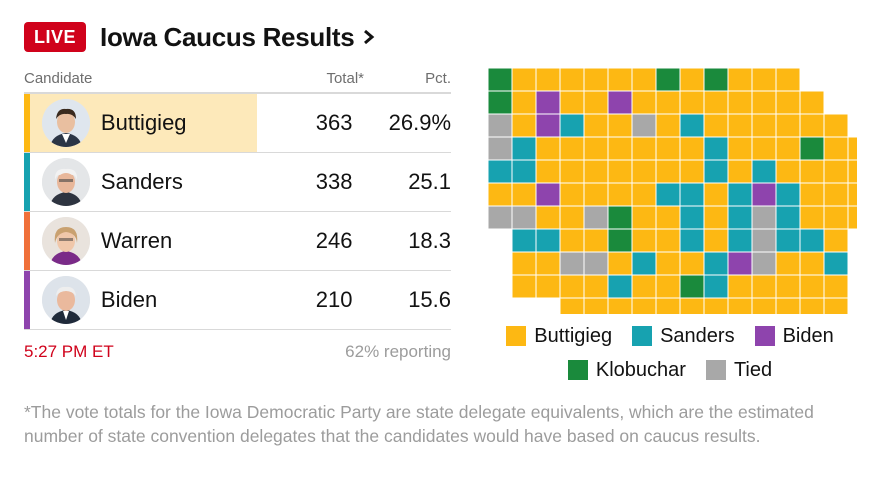 This screenshot has width=886, height=491. I want to click on candidate-row-sanders: Sanders 338 25.1, so click(237, 182).